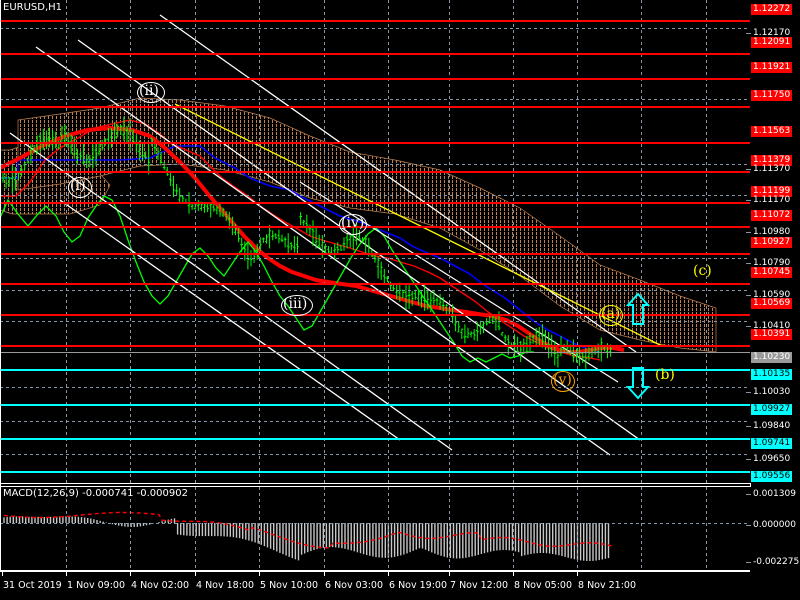  I want to click on pane-divider-top, so click(375, 483).